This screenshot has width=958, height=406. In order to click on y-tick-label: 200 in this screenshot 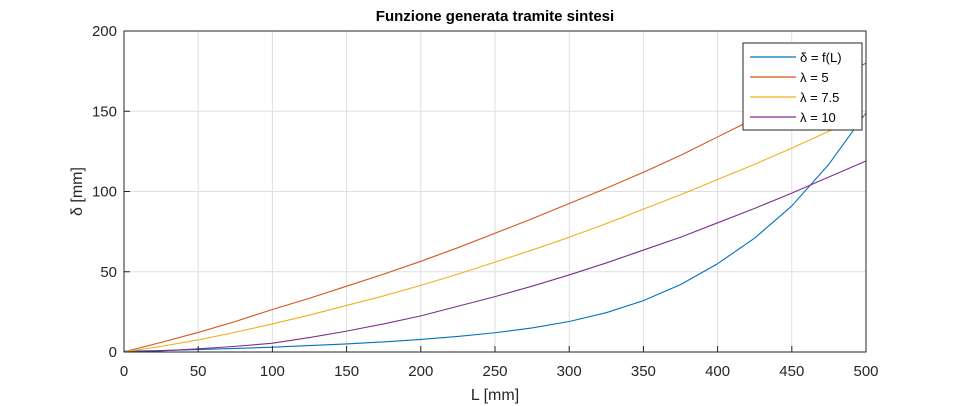, I will do `click(104, 31)`.